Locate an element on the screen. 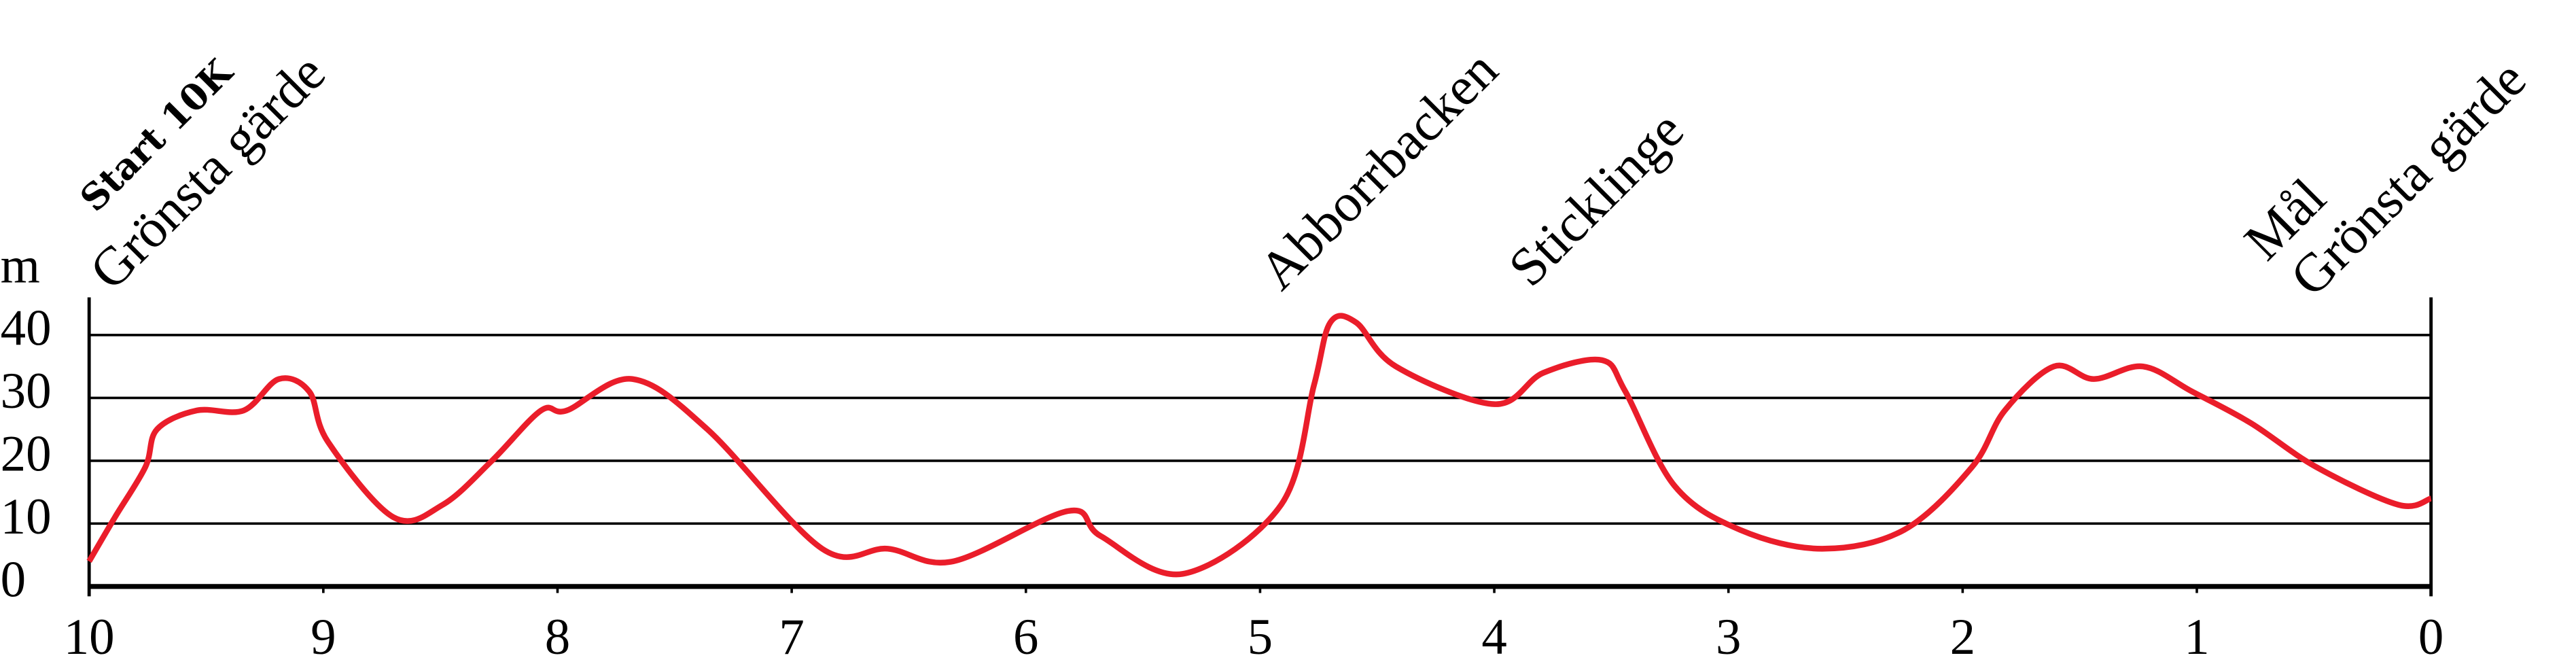 The width and height of the screenshot is (2576, 662). annotation: Grönsta gärde is located at coordinates (2408, 179).